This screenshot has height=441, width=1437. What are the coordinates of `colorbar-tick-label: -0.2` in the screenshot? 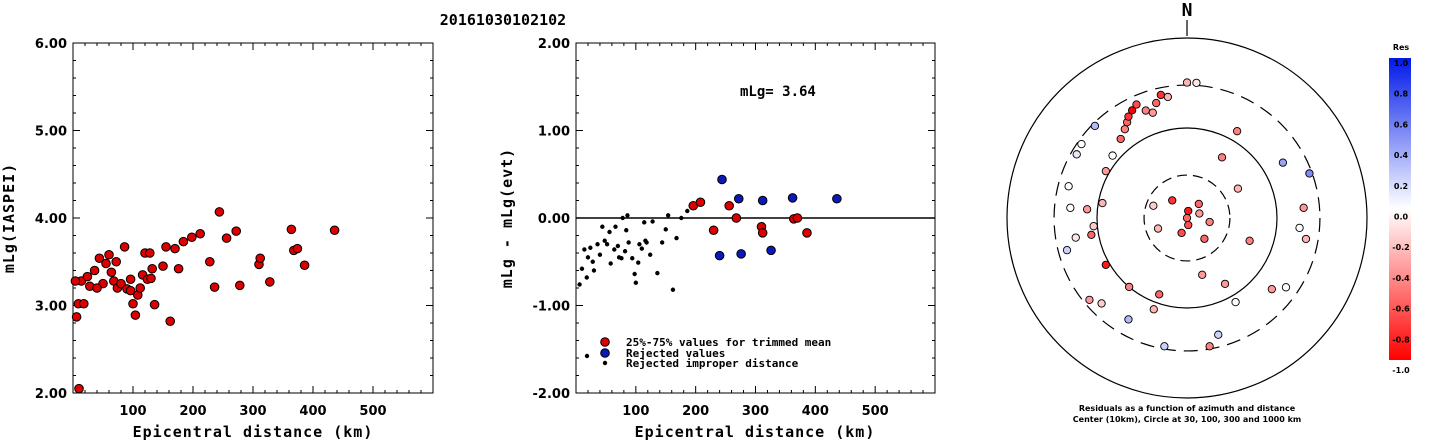 It's located at (1401, 247).